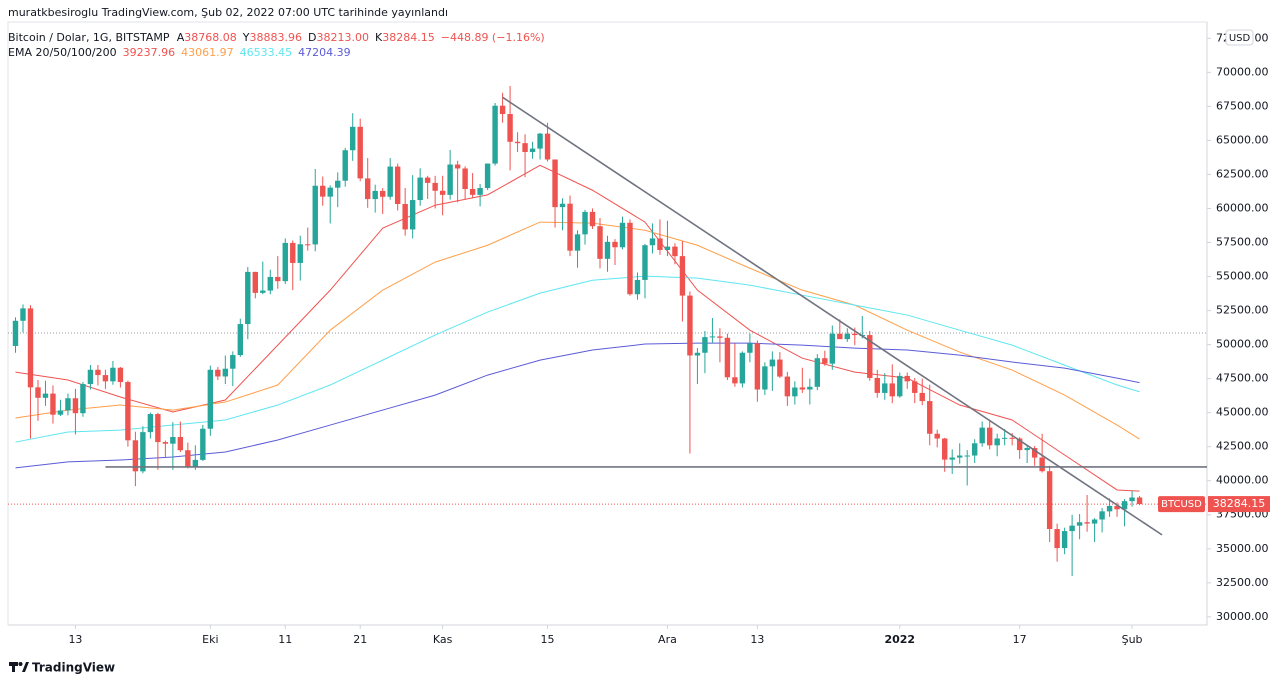  What do you see at coordinates (324, 52) in the screenshot?
I see `indicator-value: 47204.39` at bounding box center [324, 52].